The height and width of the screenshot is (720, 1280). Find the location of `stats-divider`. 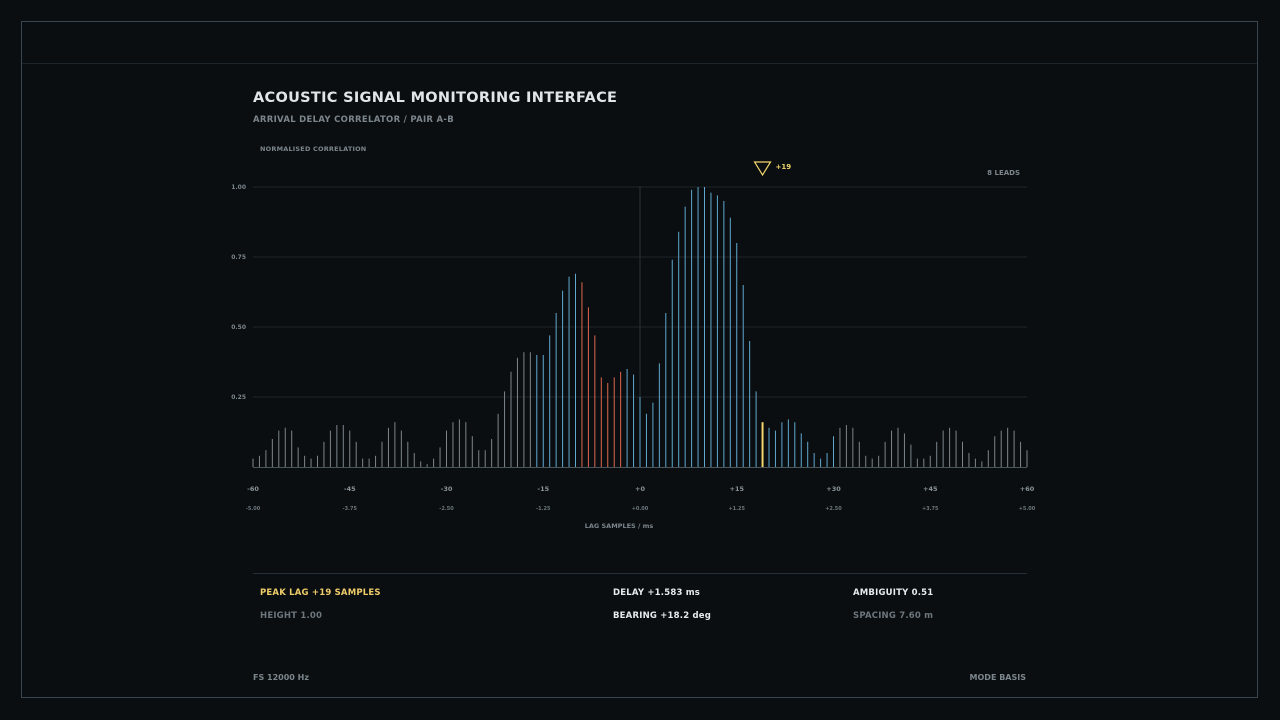

stats-divider is located at coordinates (640, 573).